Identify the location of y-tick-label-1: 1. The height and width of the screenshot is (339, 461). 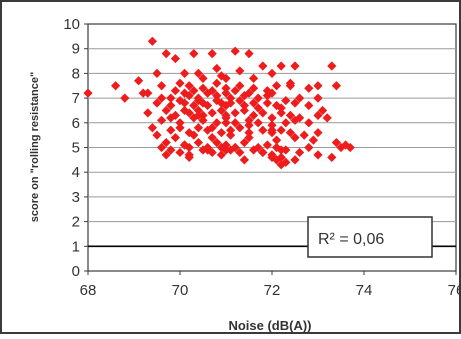
(76, 246).